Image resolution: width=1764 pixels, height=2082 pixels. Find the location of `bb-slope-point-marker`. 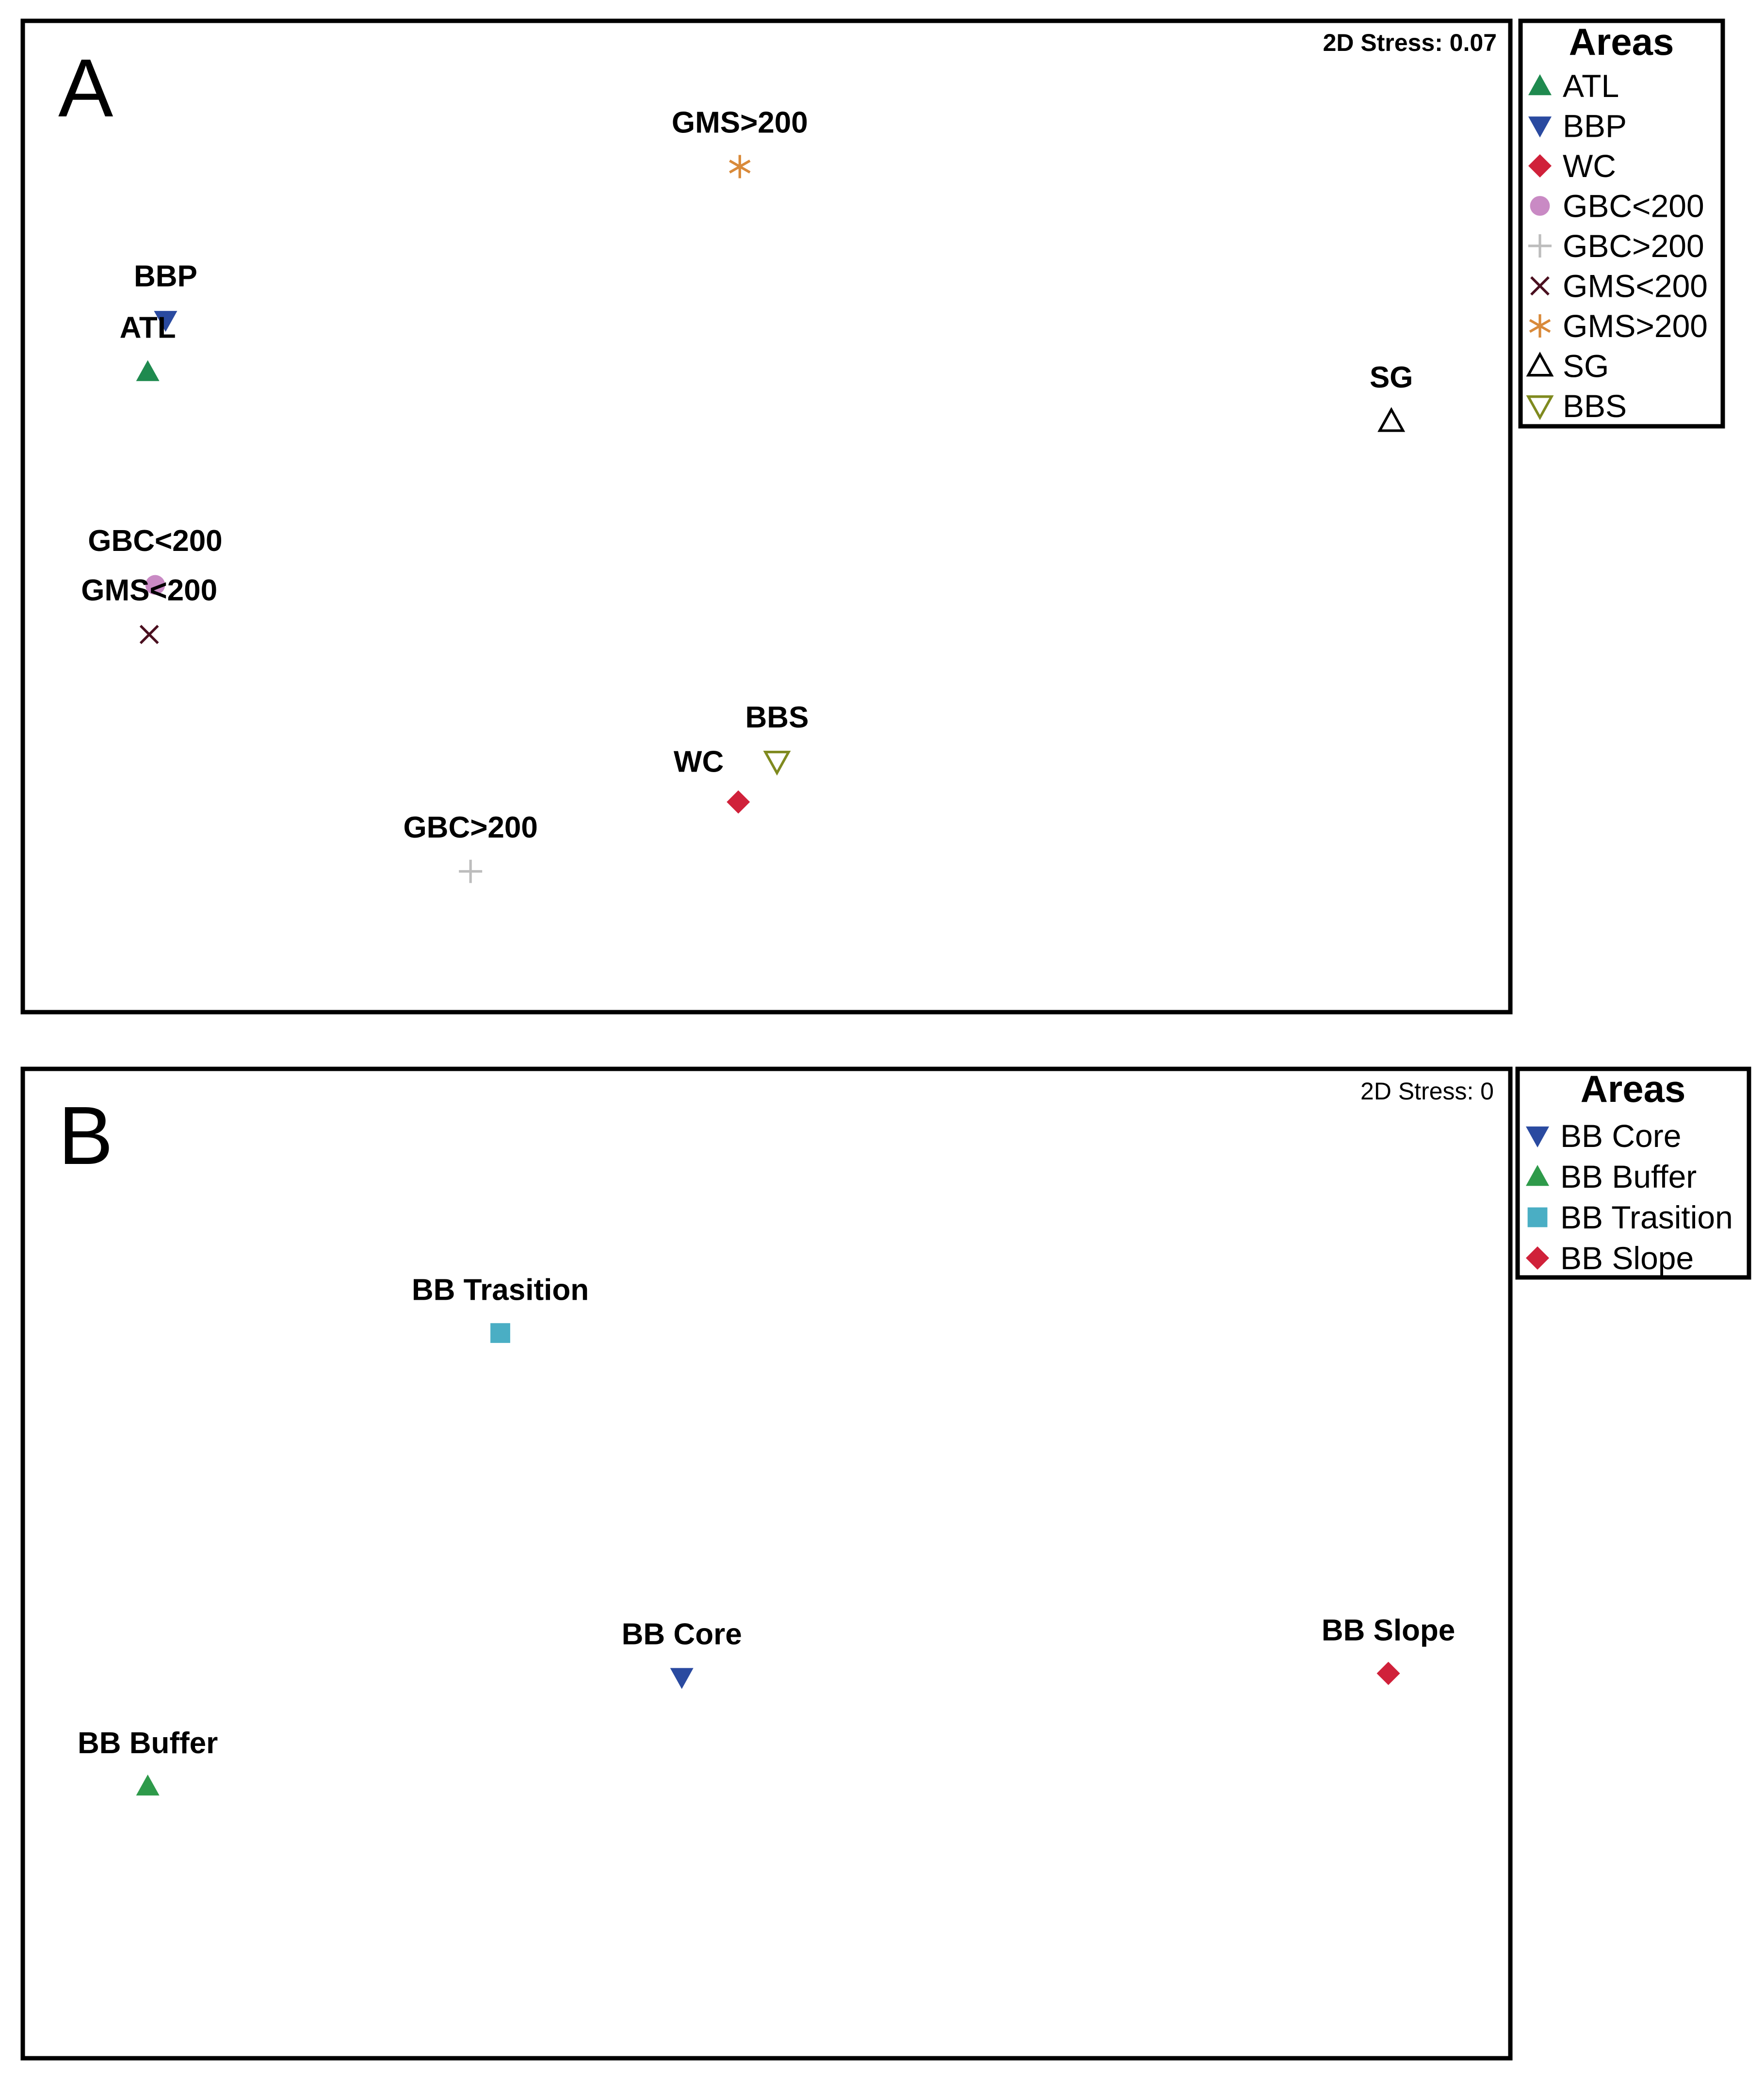

bb-slope-point-marker is located at coordinates (1388, 1673).